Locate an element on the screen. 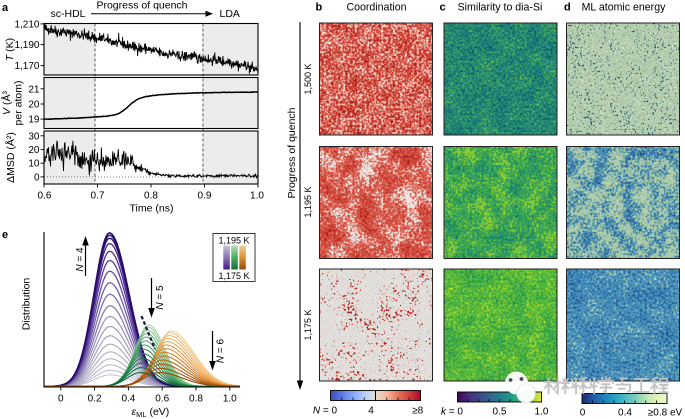 The image size is (685, 419). svg-text: sc-HDL is located at coordinates (68, 14).